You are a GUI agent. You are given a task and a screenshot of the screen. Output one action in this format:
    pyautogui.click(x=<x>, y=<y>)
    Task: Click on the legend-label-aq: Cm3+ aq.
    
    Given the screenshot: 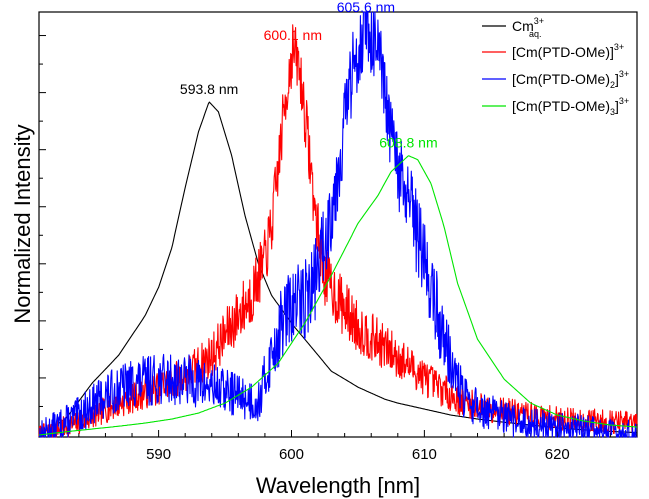 What is the action you would take?
    pyautogui.click(x=528, y=27)
    